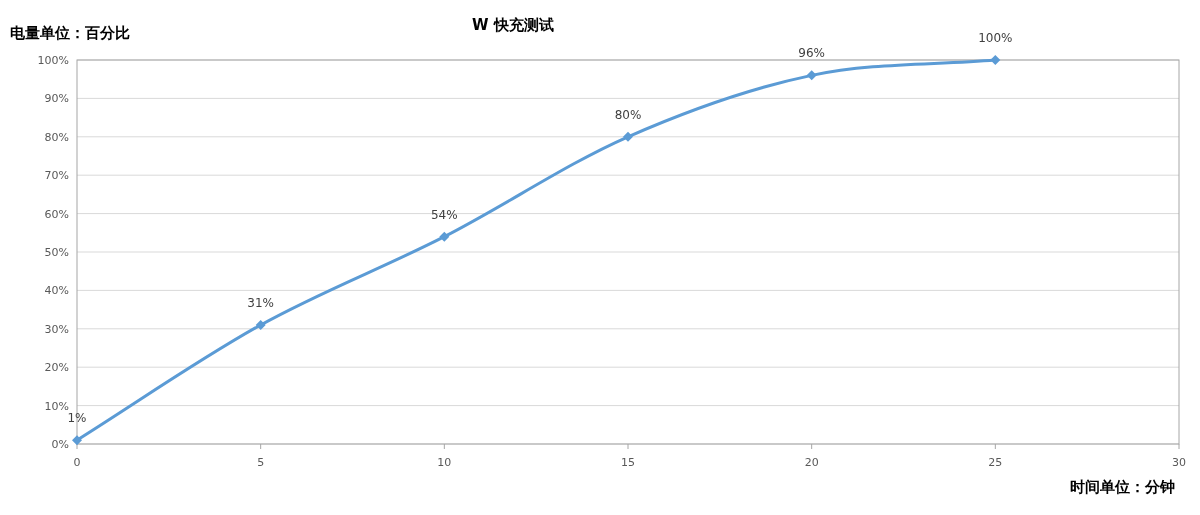 This screenshot has height=515, width=1200. What do you see at coordinates (56, 406) in the screenshot?
I see `y-tick-label: 10%` at bounding box center [56, 406].